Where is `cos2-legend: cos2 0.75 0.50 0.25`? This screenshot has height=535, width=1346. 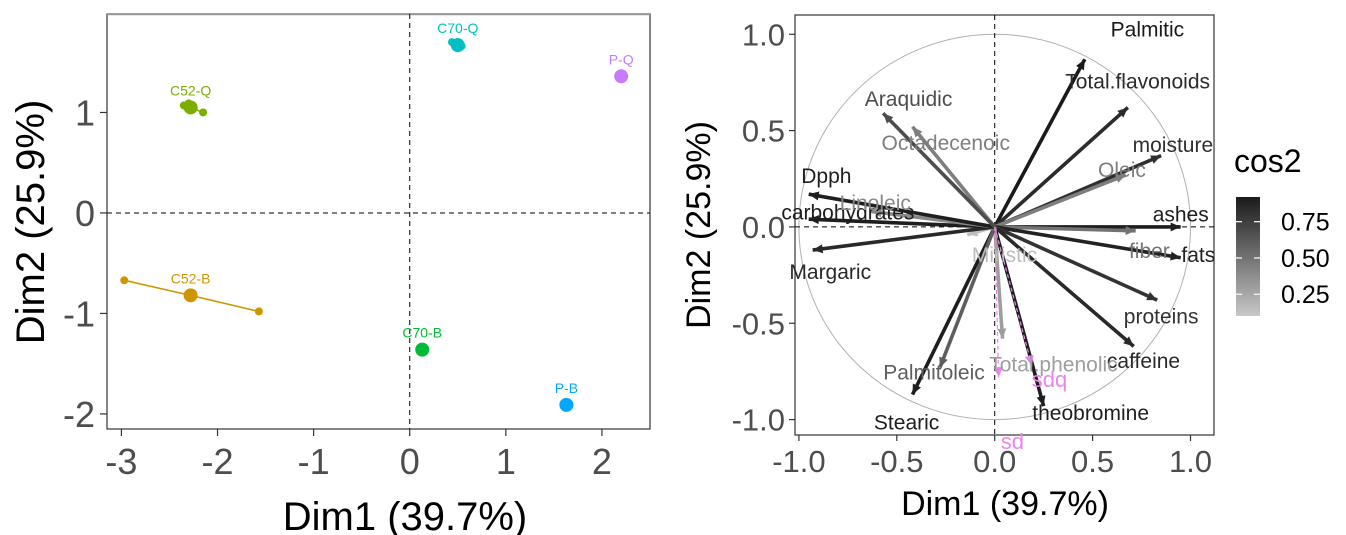
cos2-legend: cos2 0.75 0.50 0.25 is located at coordinates (1282, 229).